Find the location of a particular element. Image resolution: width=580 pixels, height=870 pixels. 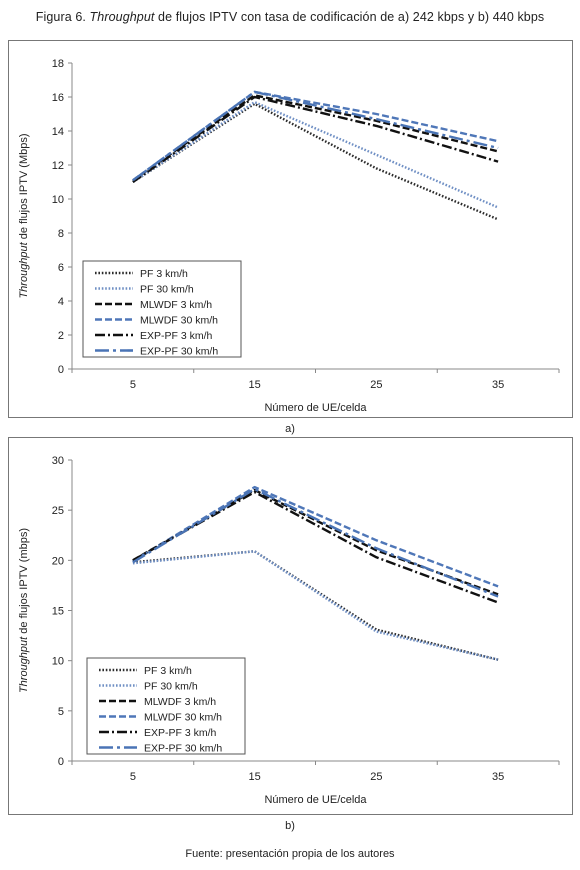

y-tick-label: 25 is located at coordinates (58, 511).